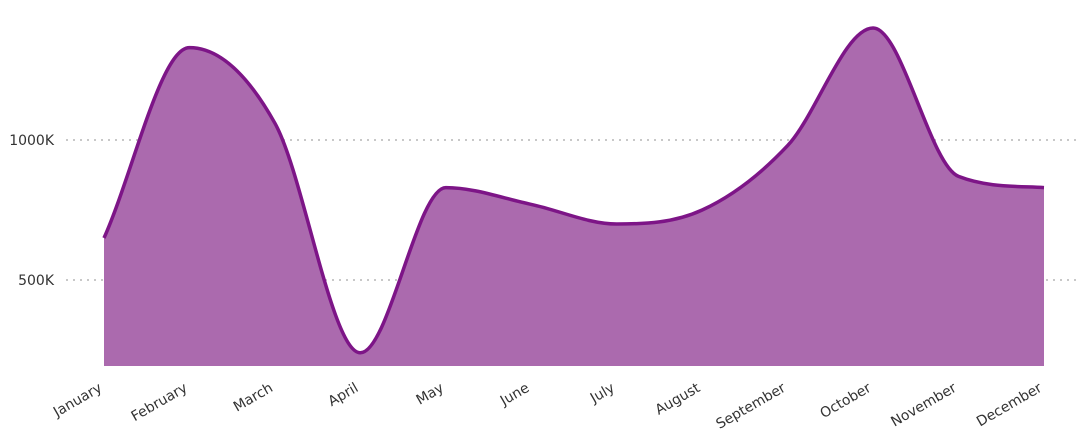 Image resolution: width=1086 pixels, height=448 pixels. What do you see at coordinates (160, 402) in the screenshot?
I see `x-tick-label: February` at bounding box center [160, 402].